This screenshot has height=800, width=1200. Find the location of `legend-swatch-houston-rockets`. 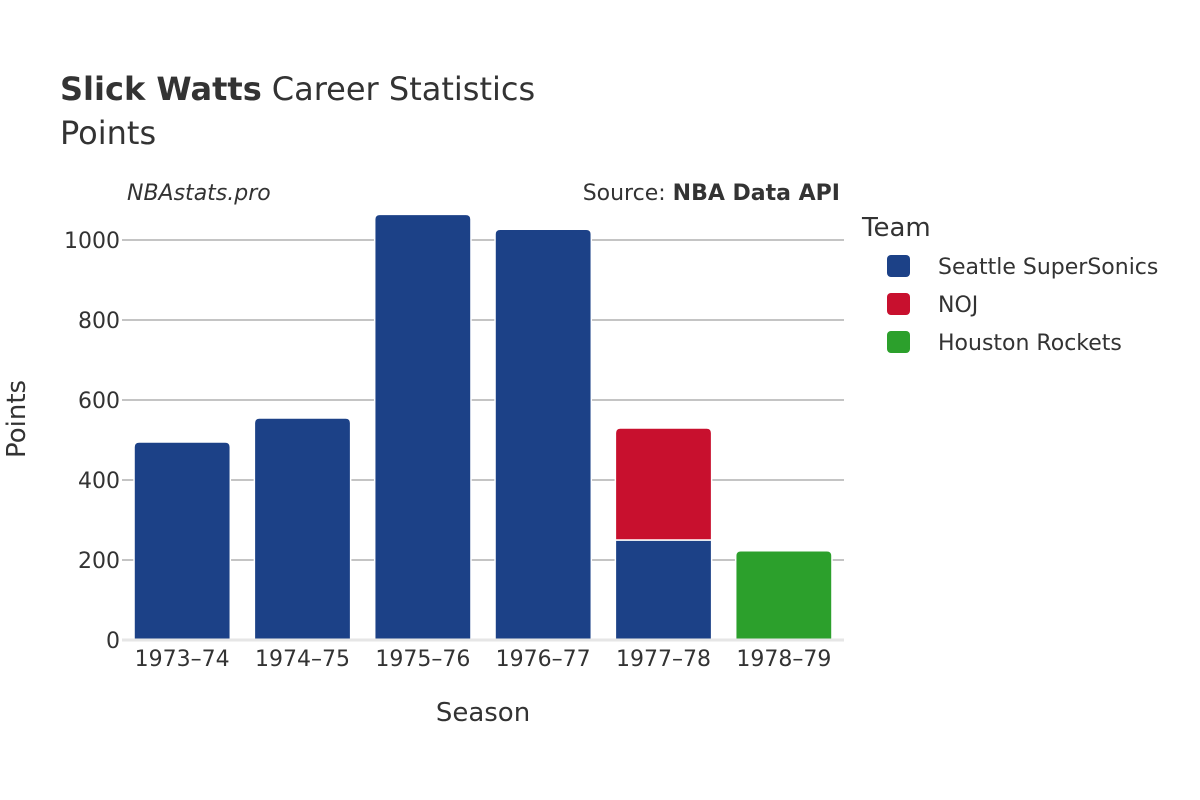

legend-swatch-houston-rockets is located at coordinates (898, 342).